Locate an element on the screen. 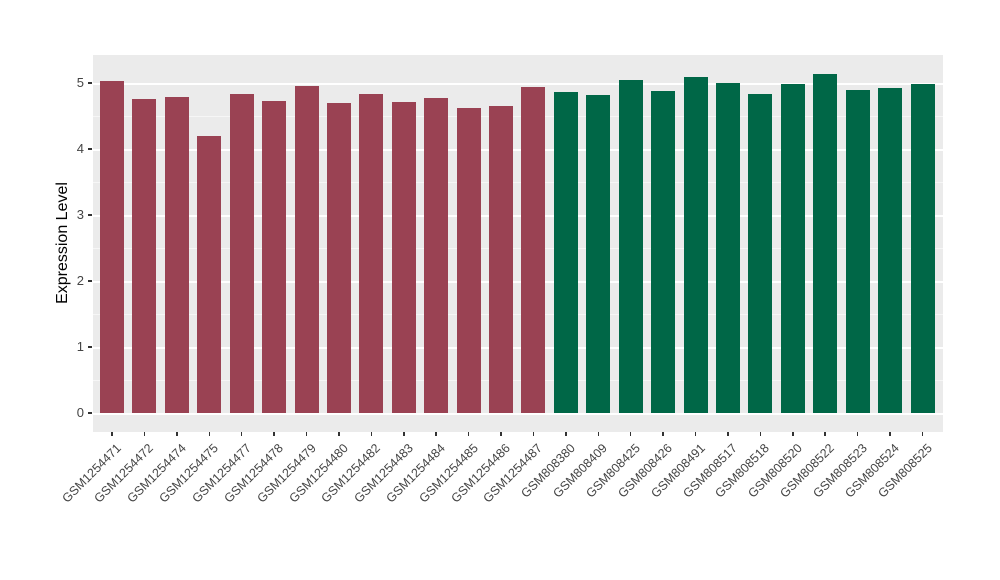 This screenshot has width=1000, height=580. bar-GSM1254480 is located at coordinates (338, 257).